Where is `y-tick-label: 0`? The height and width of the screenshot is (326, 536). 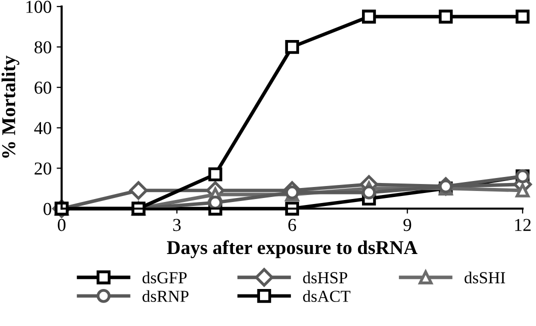 y-tick-label: 0 is located at coordinates (48, 209).